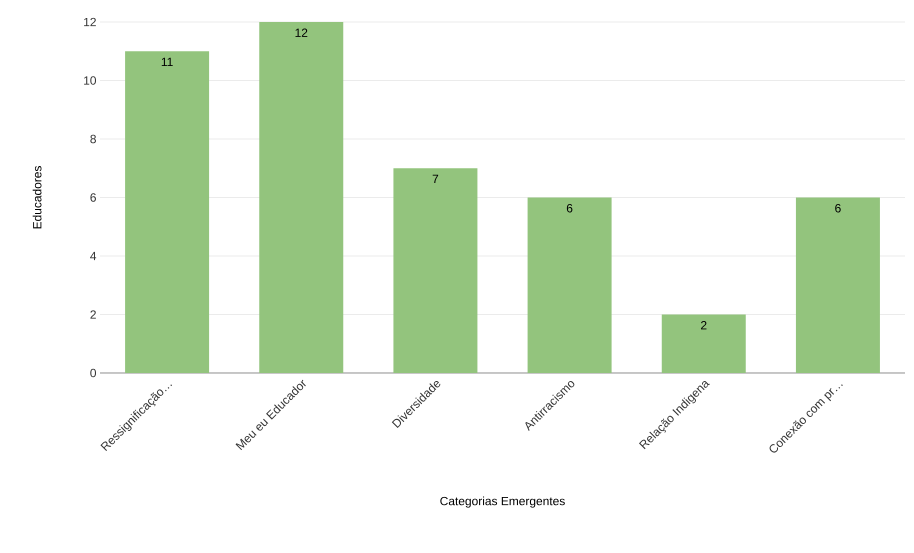 The image size is (914, 553). I want to click on y-tick-label: 0, so click(93, 373).